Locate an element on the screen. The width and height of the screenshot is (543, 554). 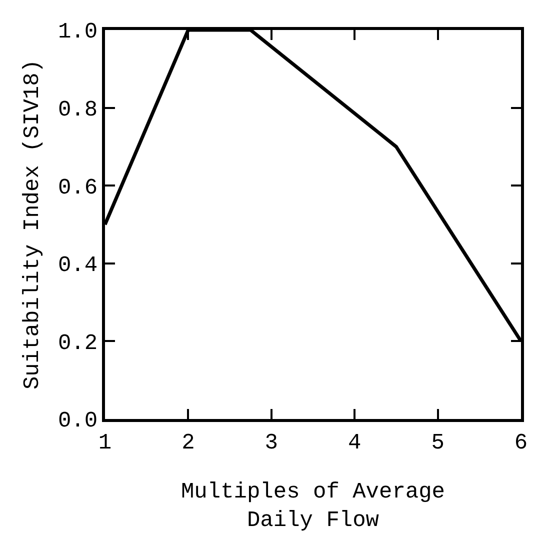
x-tick-label: 4 is located at coordinates (355, 443).